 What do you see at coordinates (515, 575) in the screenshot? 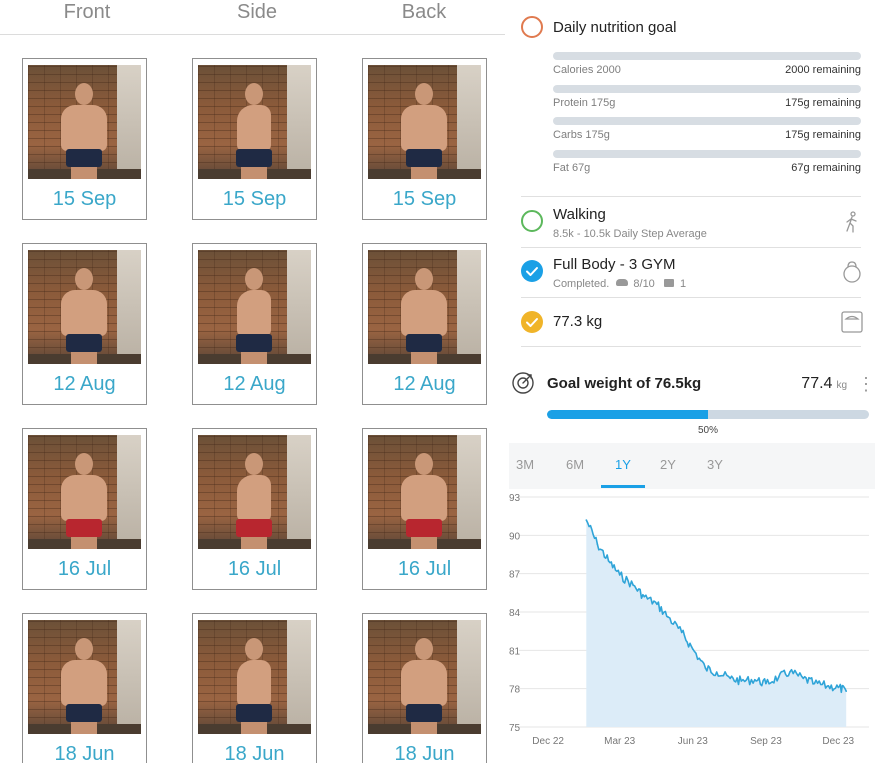
I see `y-tick-label: 87` at bounding box center [515, 575].